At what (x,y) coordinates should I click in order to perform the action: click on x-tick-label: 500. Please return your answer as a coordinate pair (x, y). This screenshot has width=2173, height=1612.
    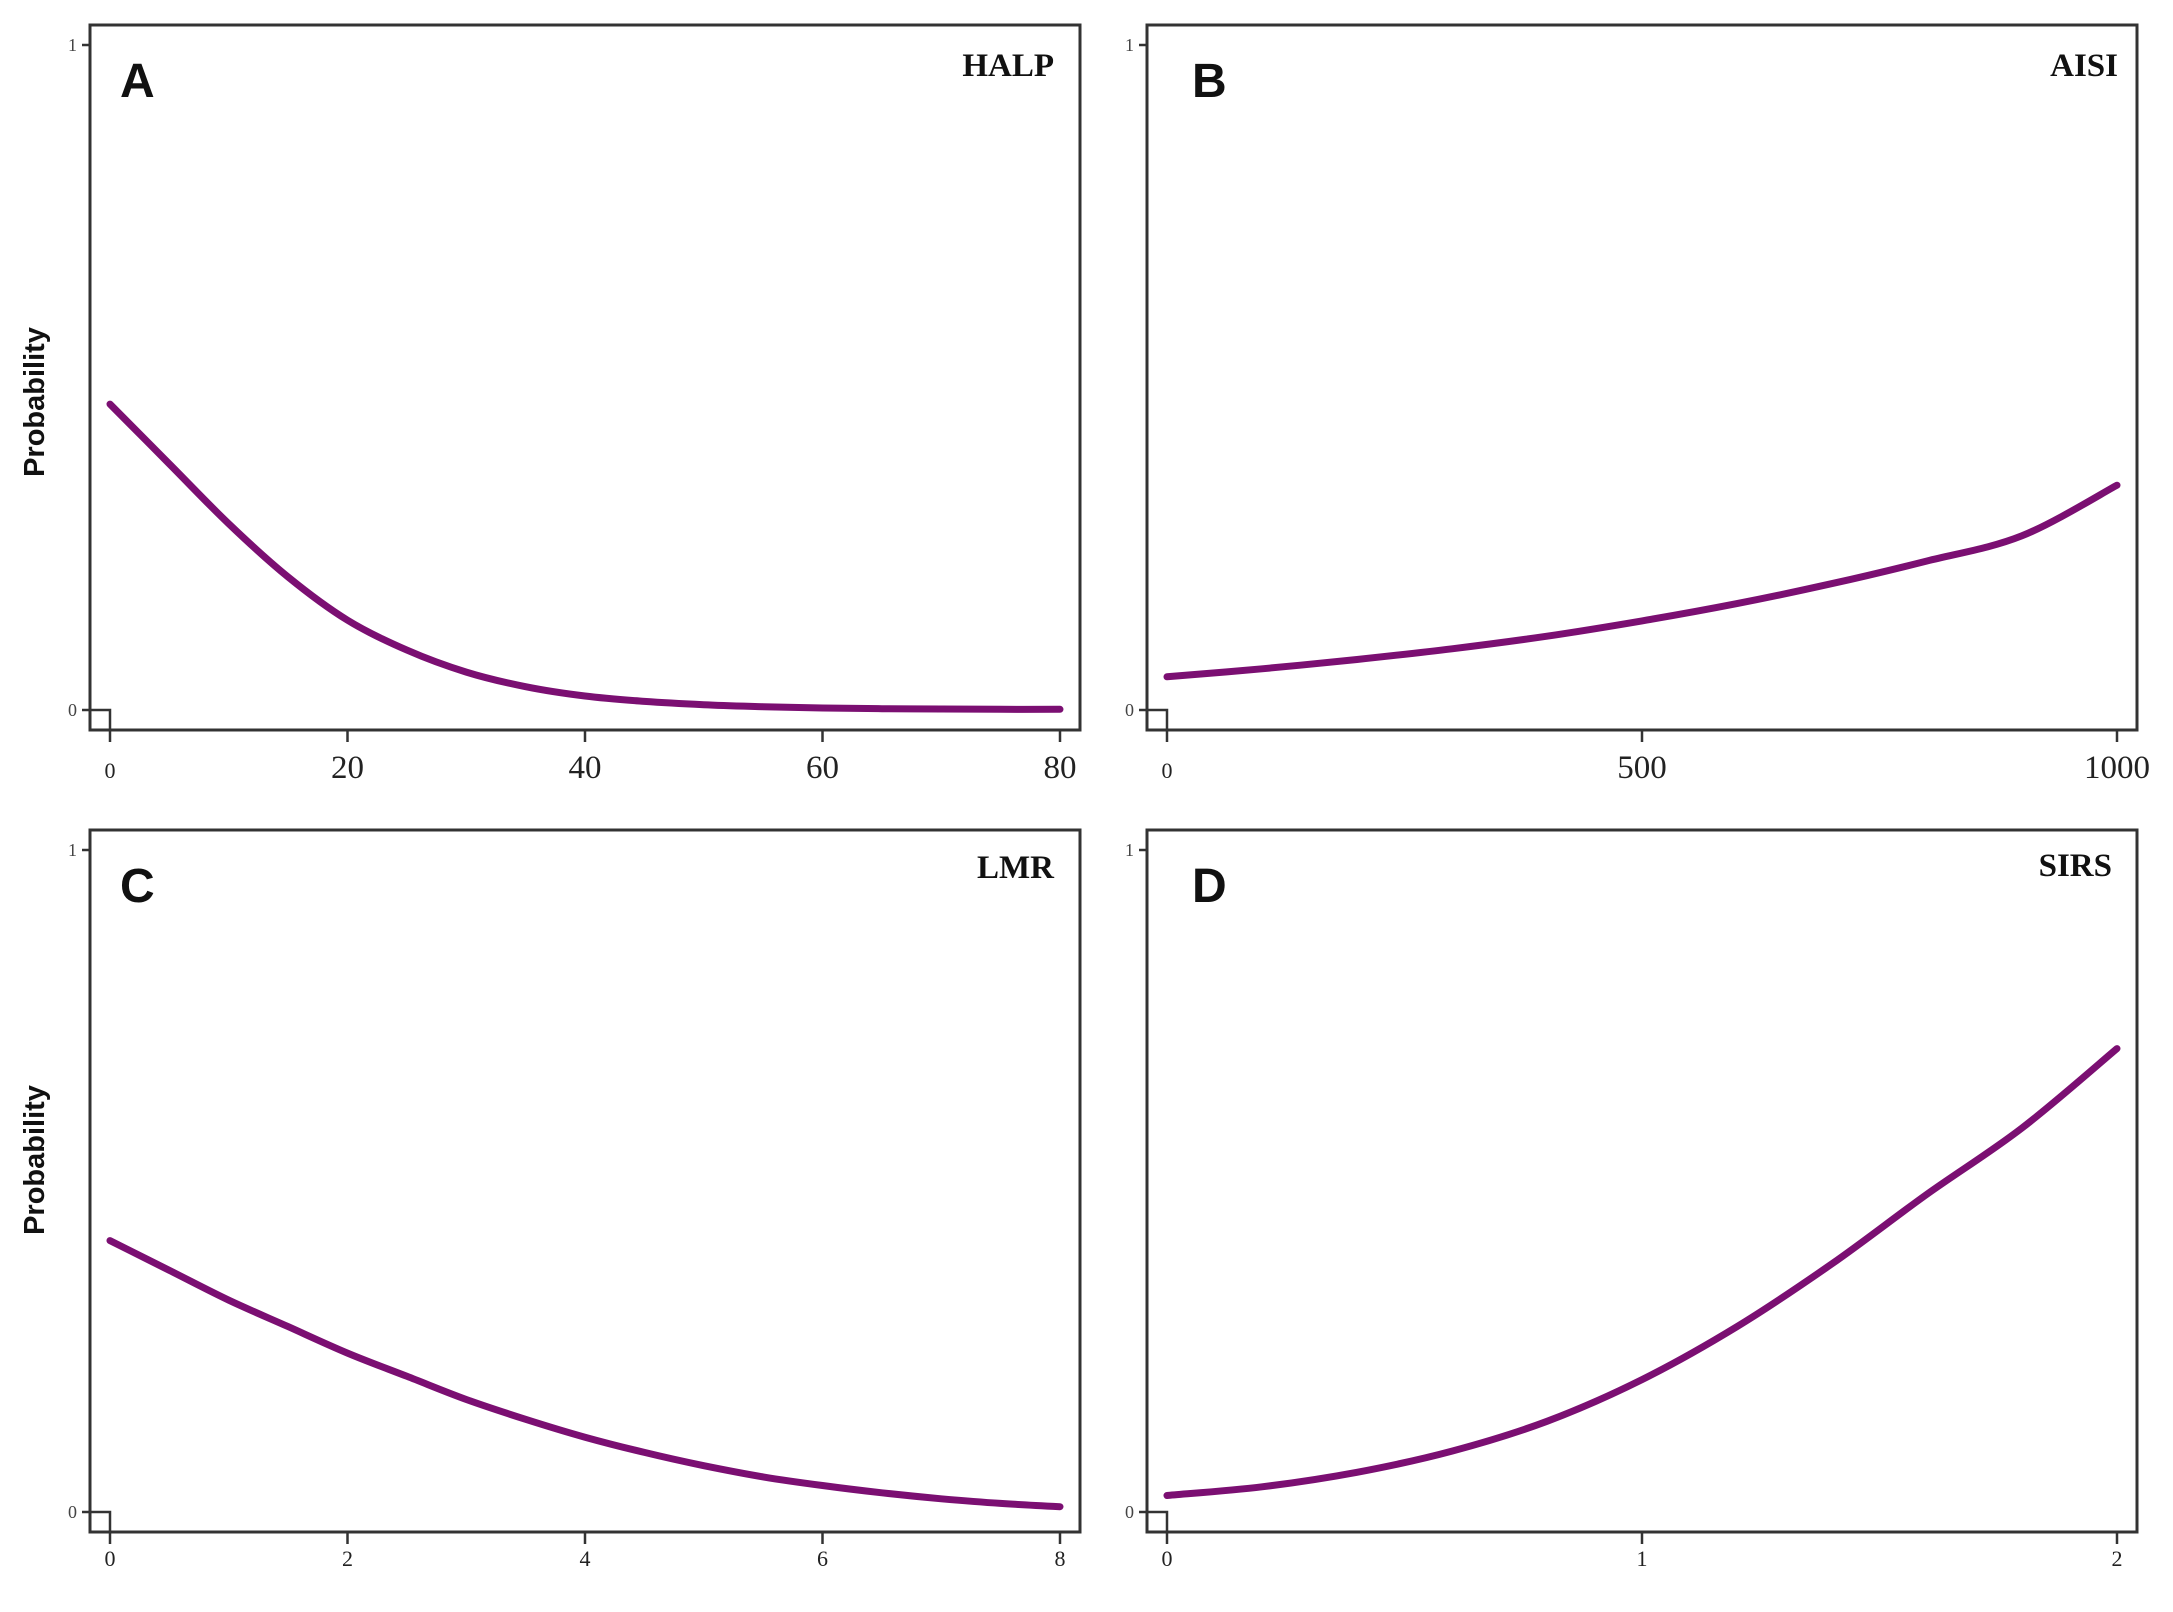
    Looking at the image, I should click on (1642, 768).